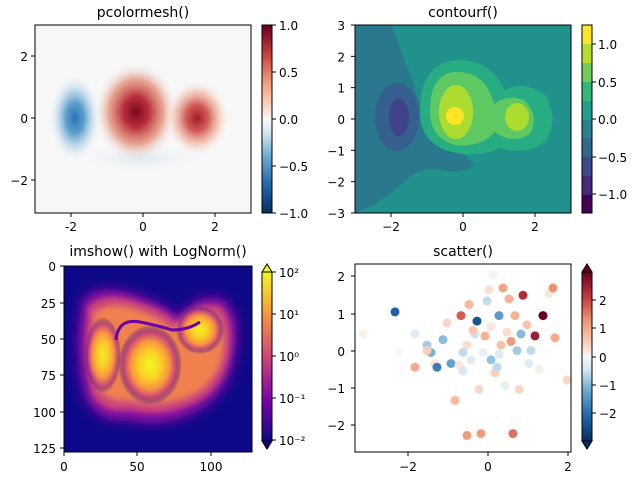 Image resolution: width=640 pixels, height=480 pixels. Describe the element at coordinates (463, 13) in the screenshot. I see `chart-title: contourf()` at that location.